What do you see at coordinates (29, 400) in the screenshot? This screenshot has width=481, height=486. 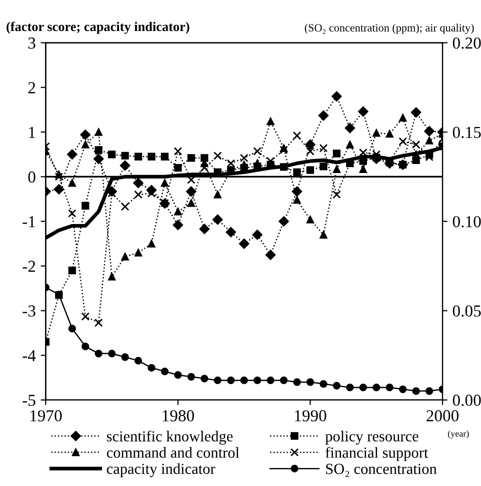 I see `y-tick-label: -5` at bounding box center [29, 400].